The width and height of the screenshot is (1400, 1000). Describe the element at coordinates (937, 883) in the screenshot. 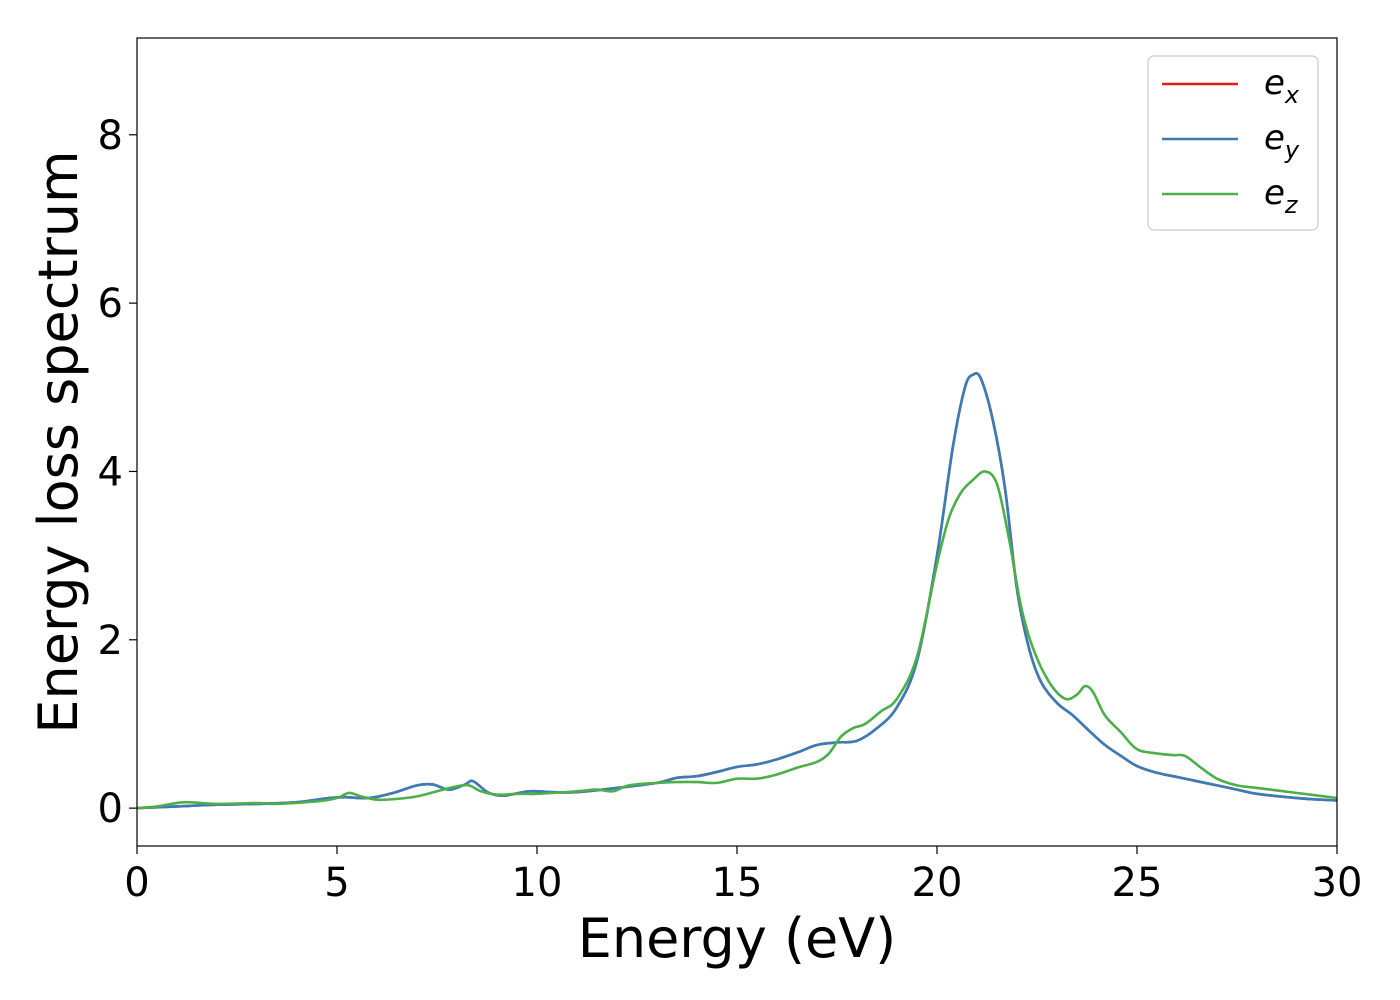

I see `x-tick-label: 20` at that location.